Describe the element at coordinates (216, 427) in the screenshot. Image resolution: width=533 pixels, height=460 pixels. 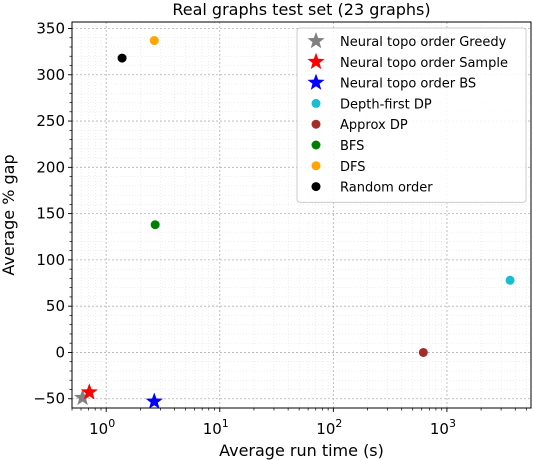
I see `x-tick-label: 10¹` at that location.